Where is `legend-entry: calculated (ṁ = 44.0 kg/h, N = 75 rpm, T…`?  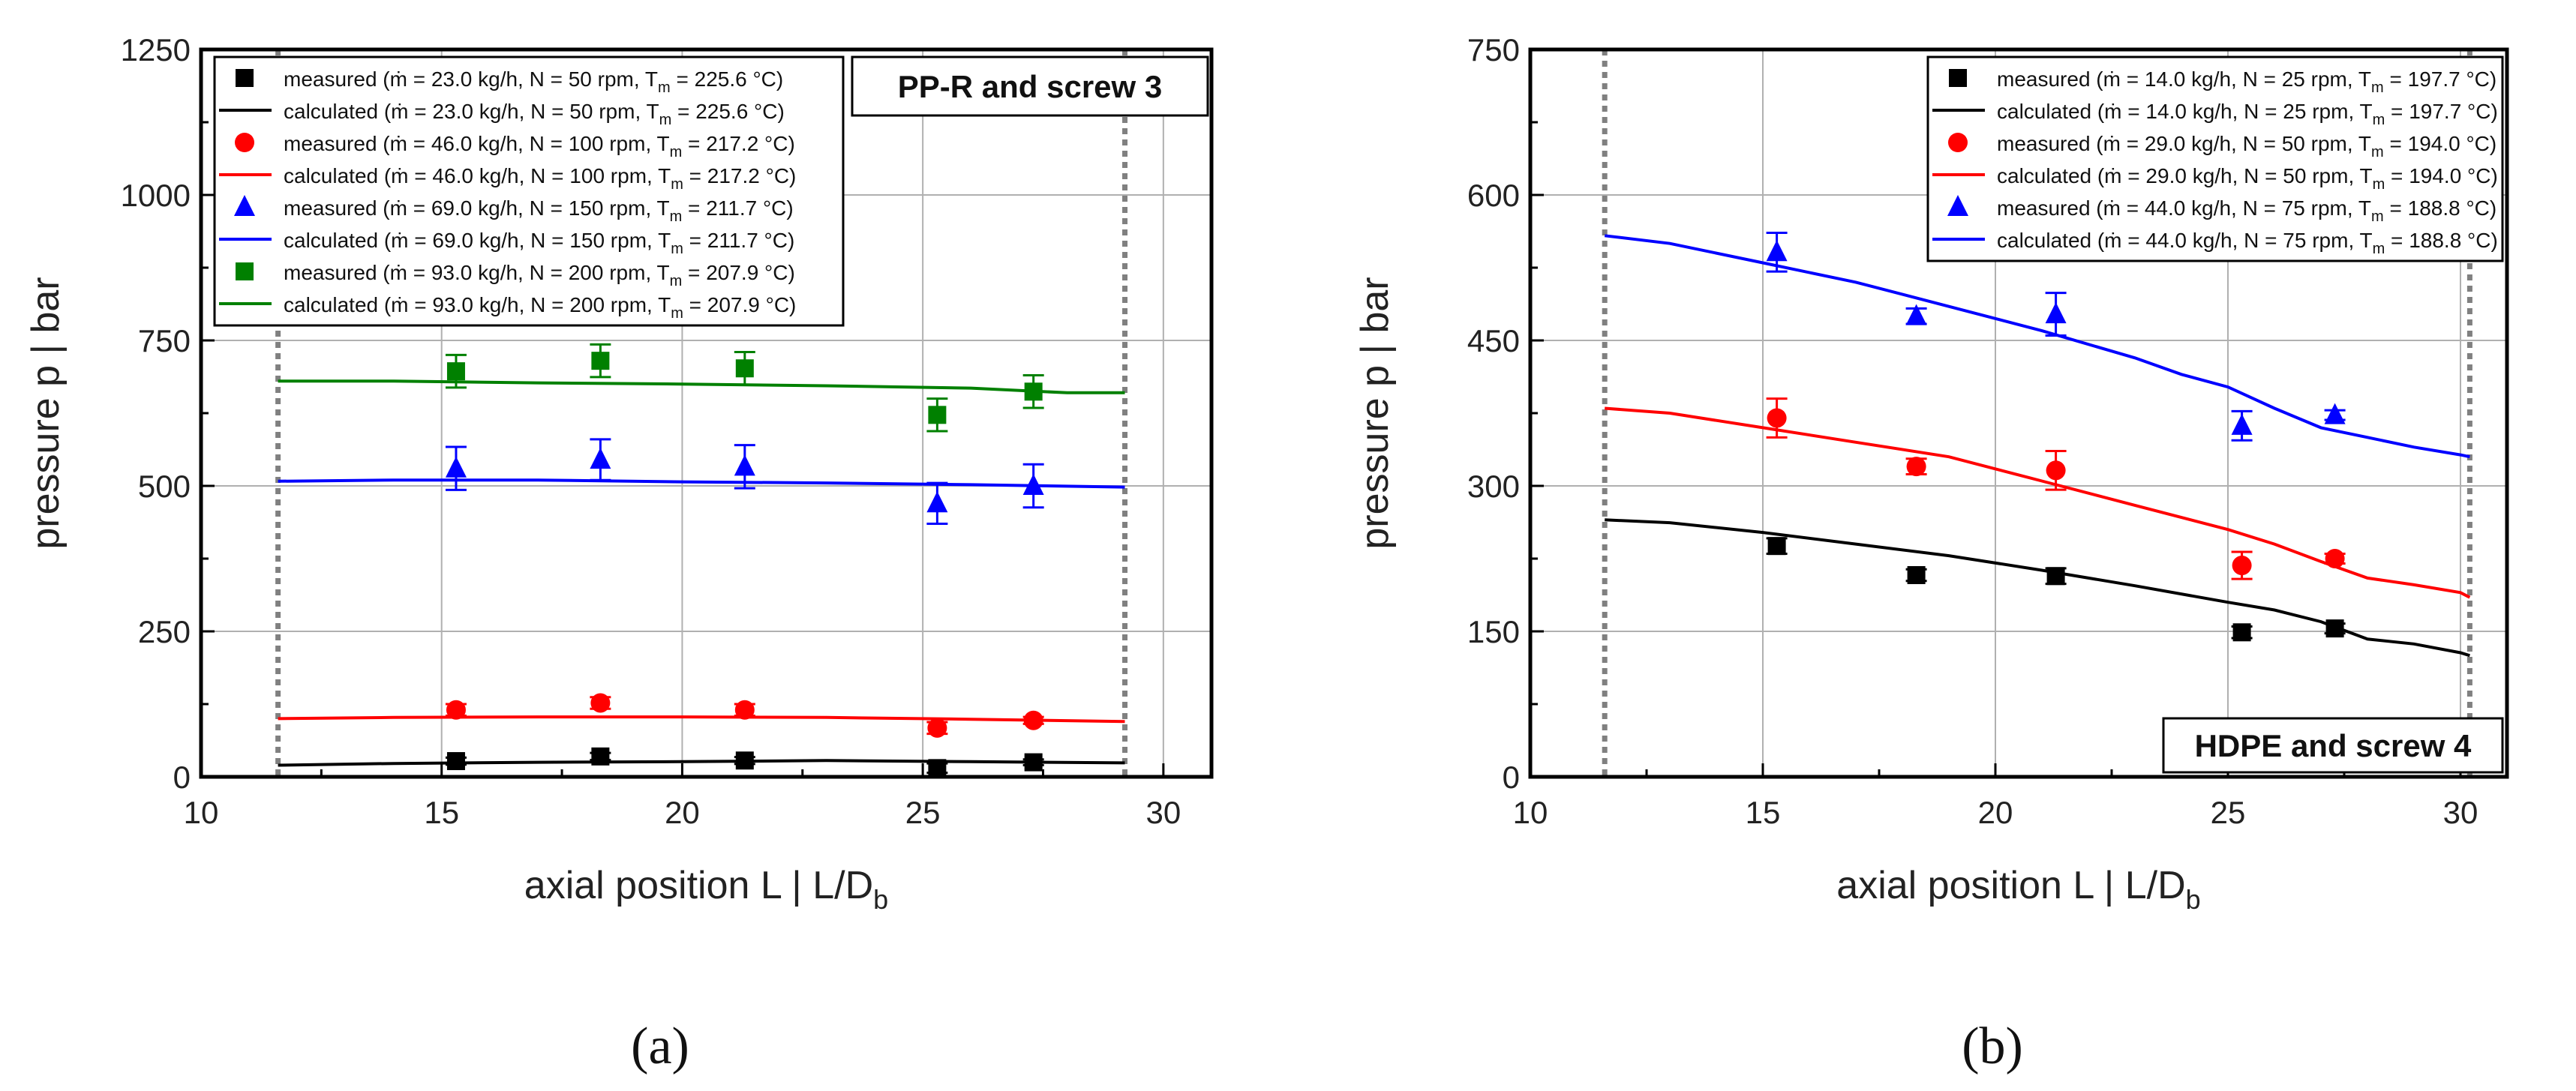 legend-entry: calculated (ṁ = 44.0 kg/h, N = 75 rpm, T… is located at coordinates (2247, 243).